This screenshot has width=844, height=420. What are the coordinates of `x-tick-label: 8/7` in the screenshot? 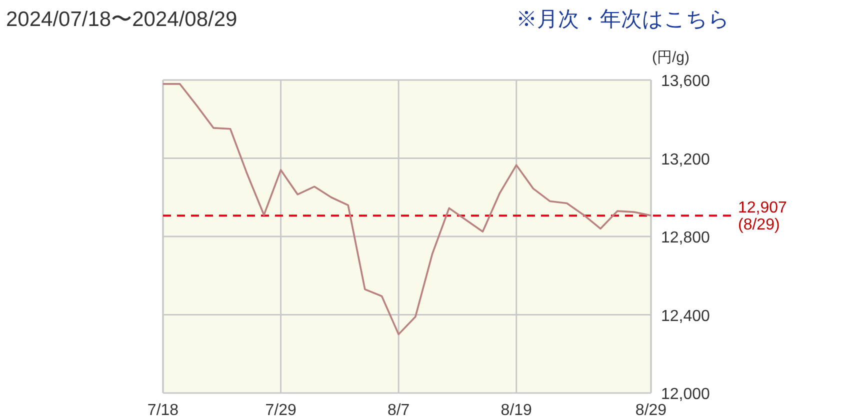 It's located at (398, 410).